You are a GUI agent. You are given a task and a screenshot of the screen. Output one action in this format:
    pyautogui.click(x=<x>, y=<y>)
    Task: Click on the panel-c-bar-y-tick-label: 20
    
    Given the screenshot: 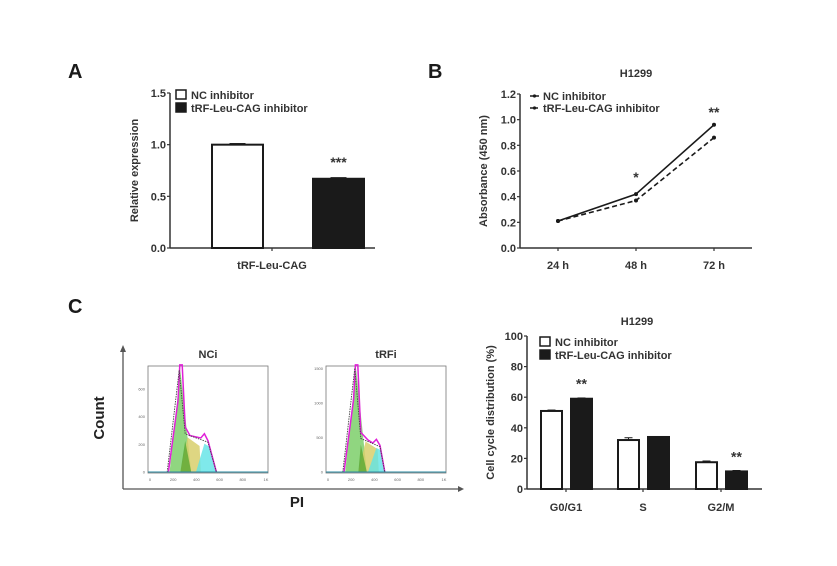 What is the action you would take?
    pyautogui.click(x=517, y=459)
    